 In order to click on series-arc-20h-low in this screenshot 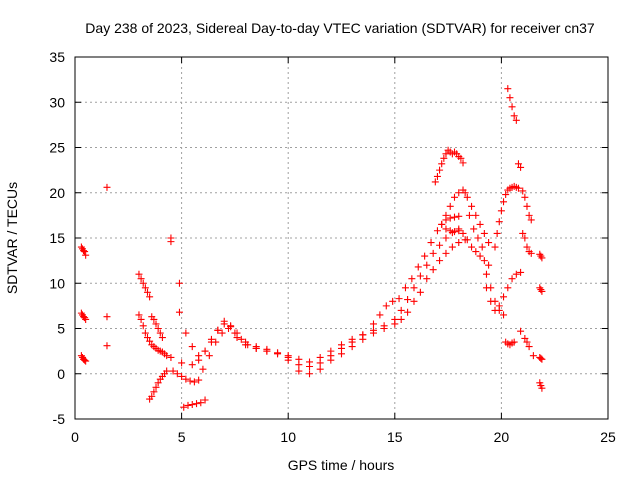, I will do `click(510, 343)`.